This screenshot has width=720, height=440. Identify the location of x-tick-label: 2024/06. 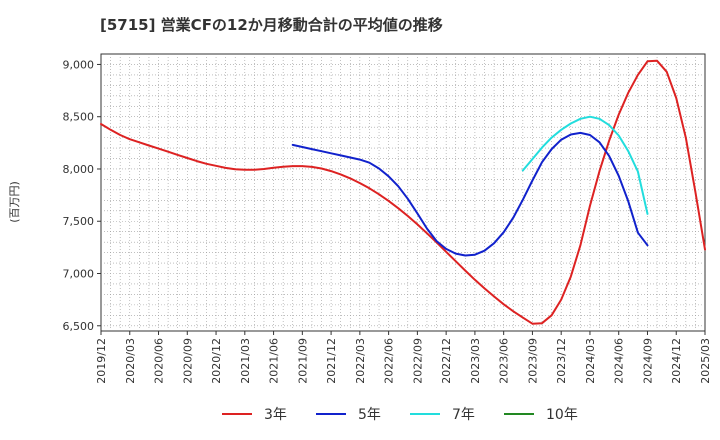
(619, 361).